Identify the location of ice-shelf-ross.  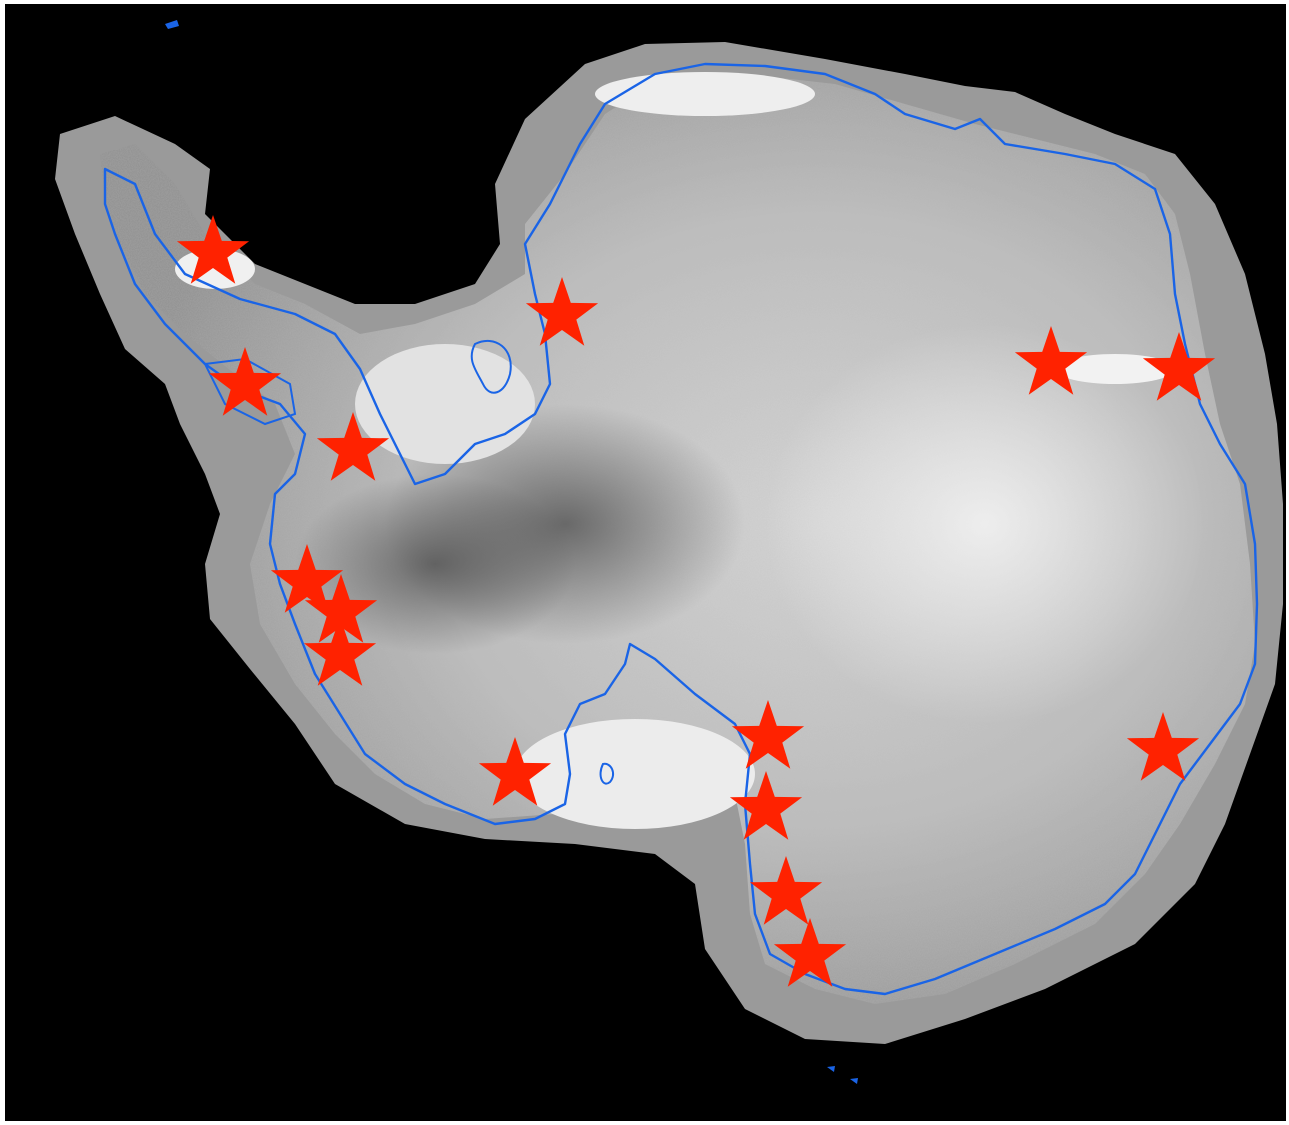
(635, 774).